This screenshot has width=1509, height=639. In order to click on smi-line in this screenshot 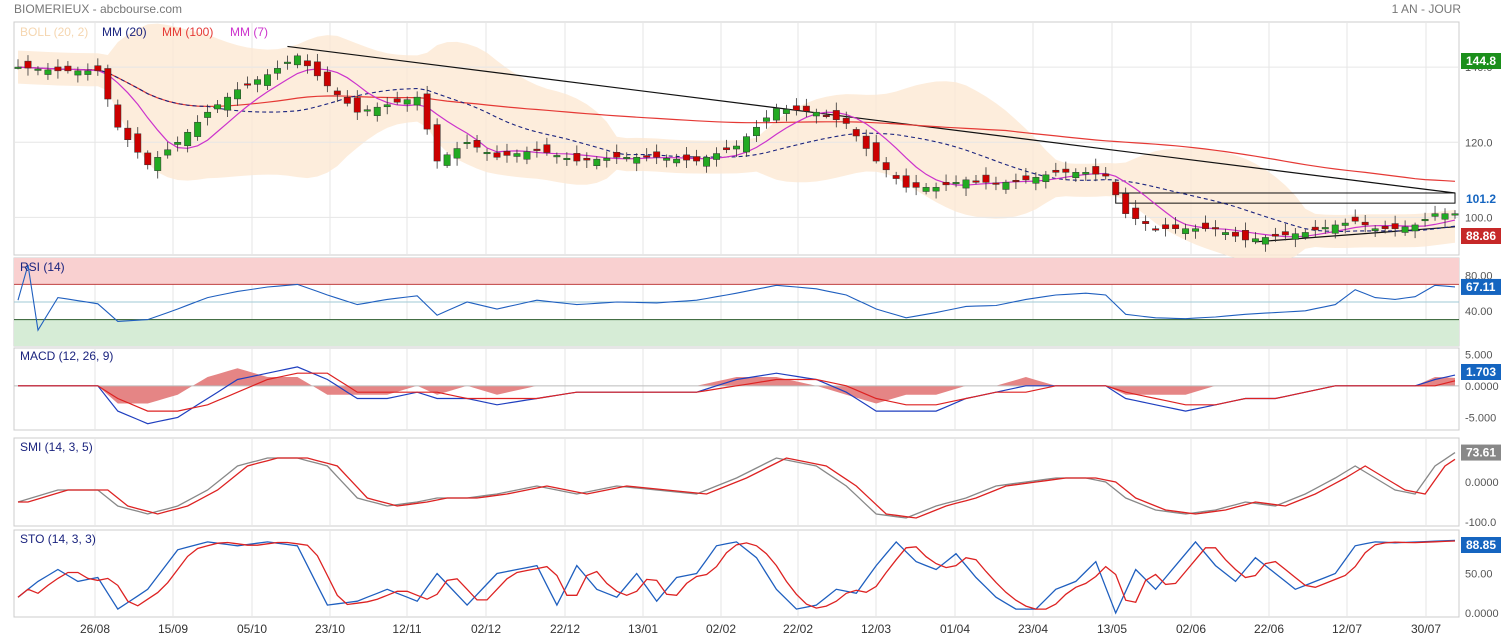, I will do `click(736, 485)`.